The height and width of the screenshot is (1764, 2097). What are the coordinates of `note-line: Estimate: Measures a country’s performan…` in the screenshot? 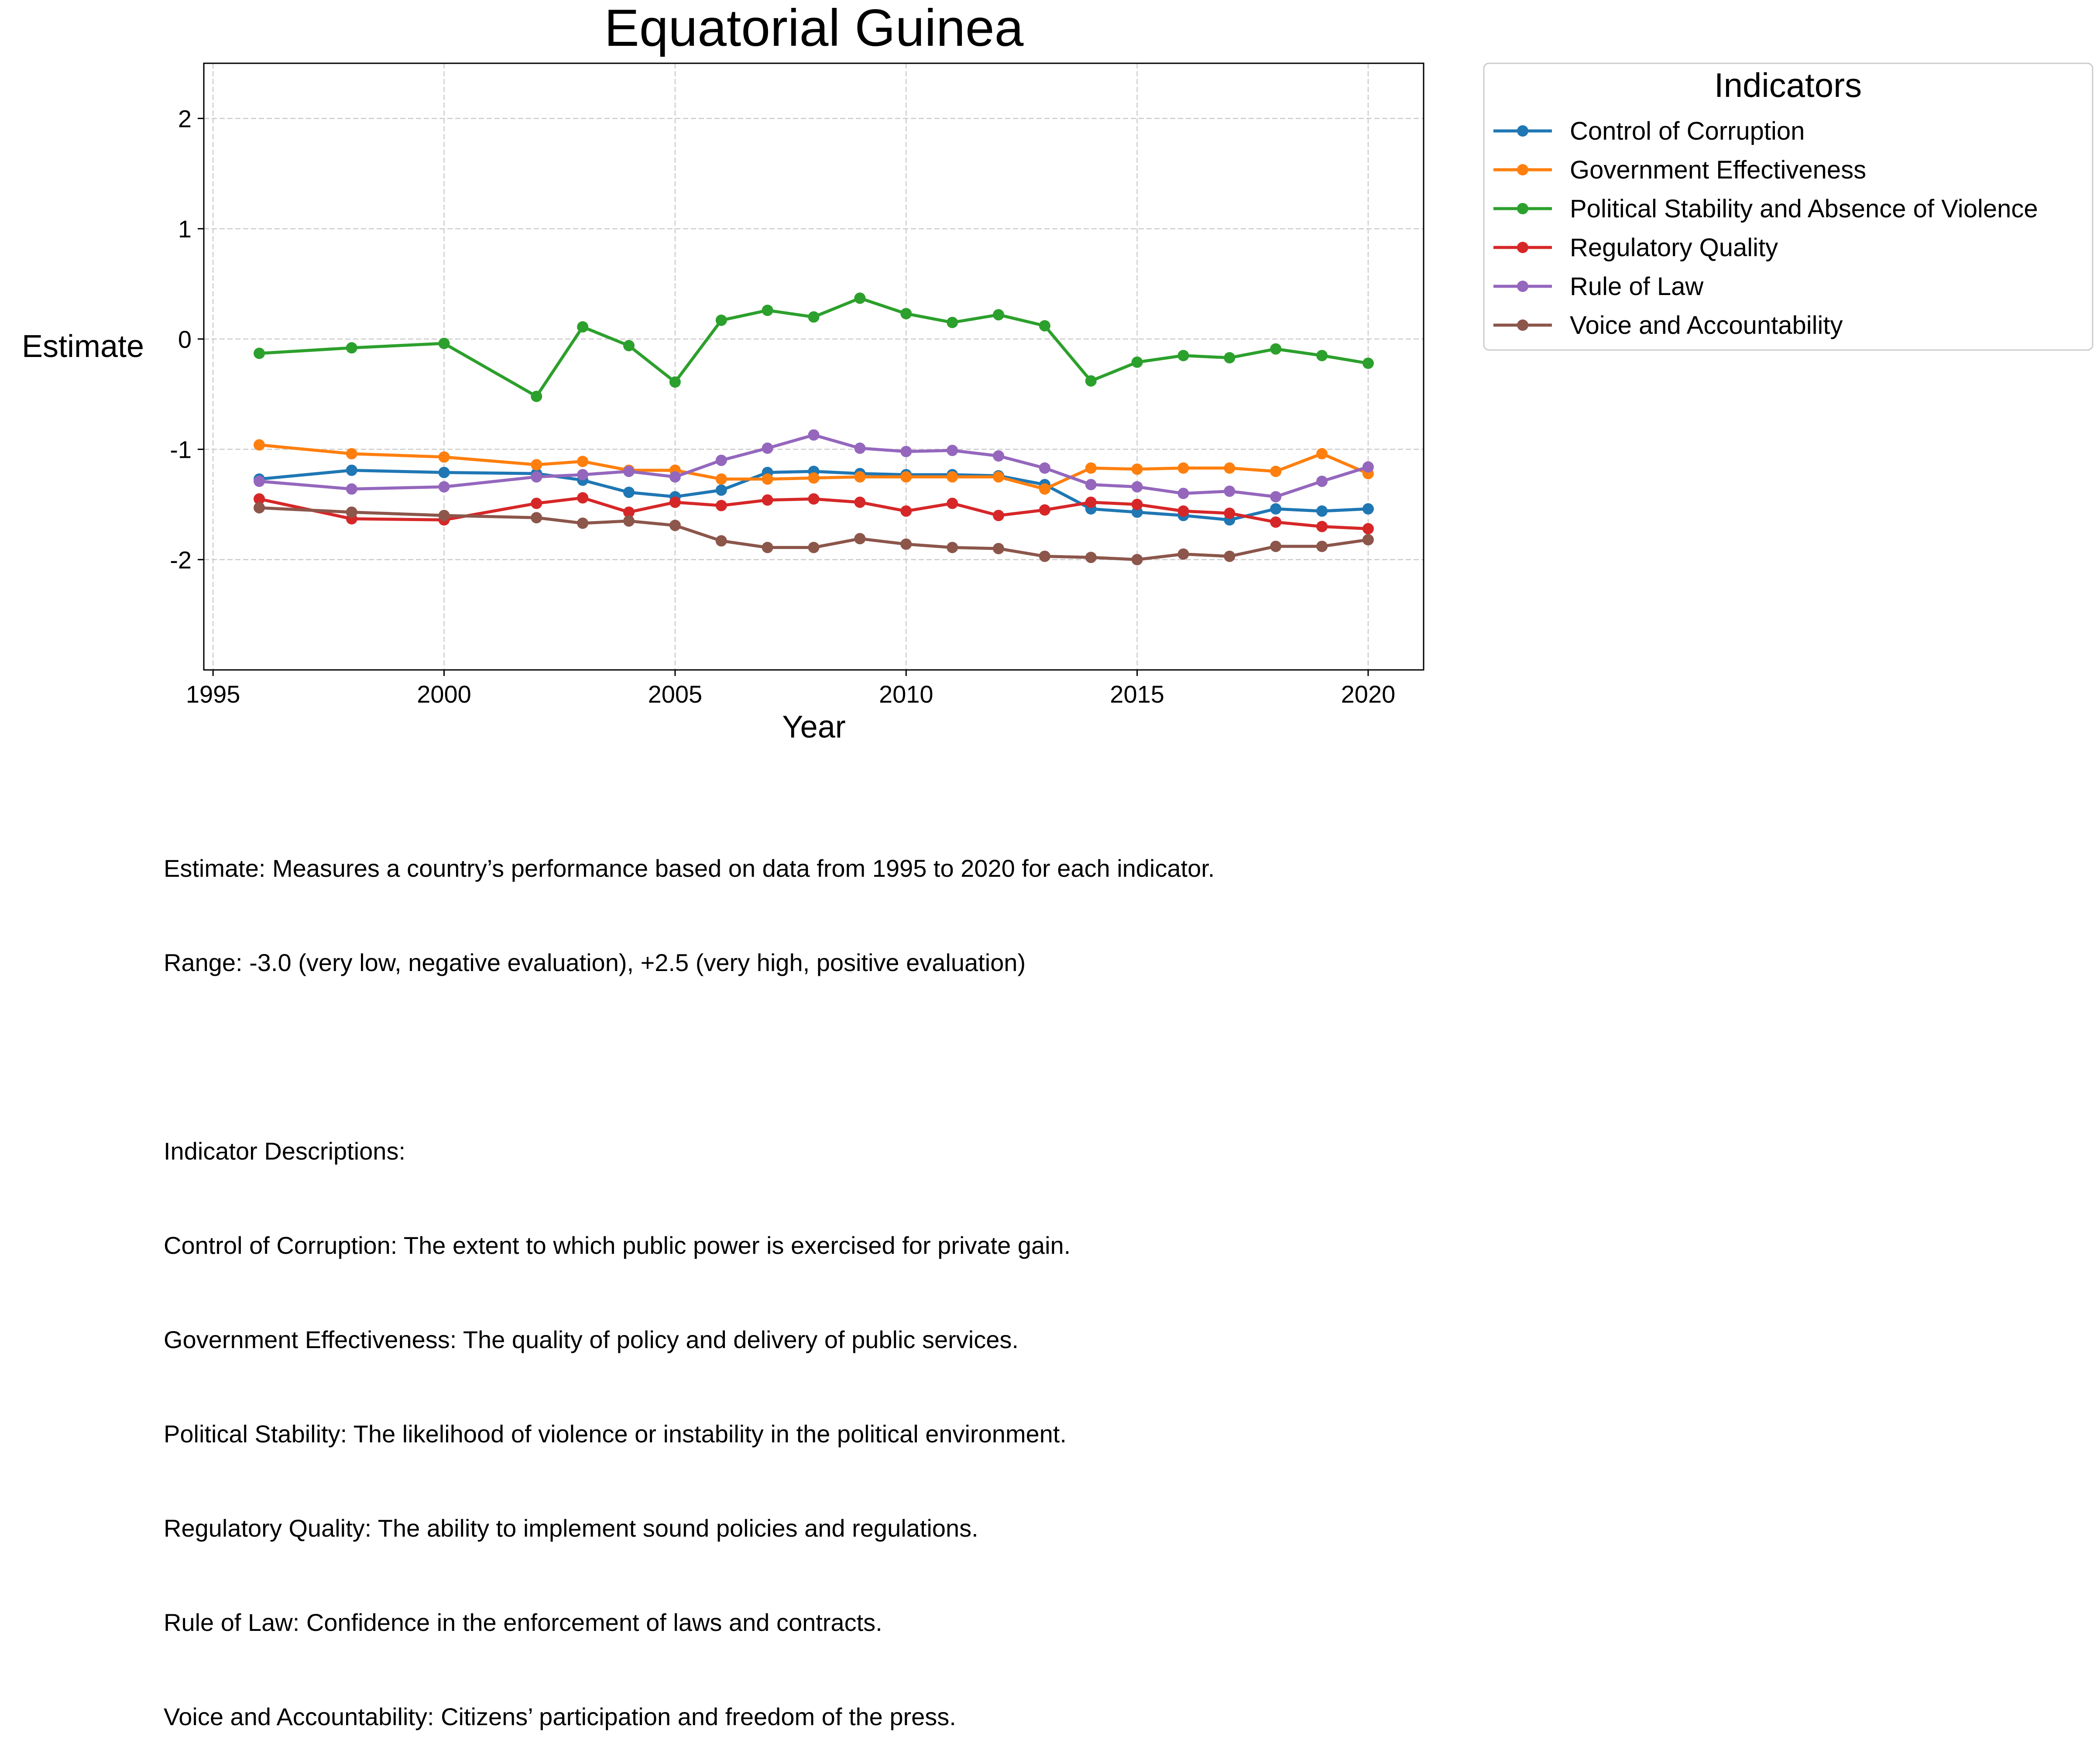 It's located at (689, 868).